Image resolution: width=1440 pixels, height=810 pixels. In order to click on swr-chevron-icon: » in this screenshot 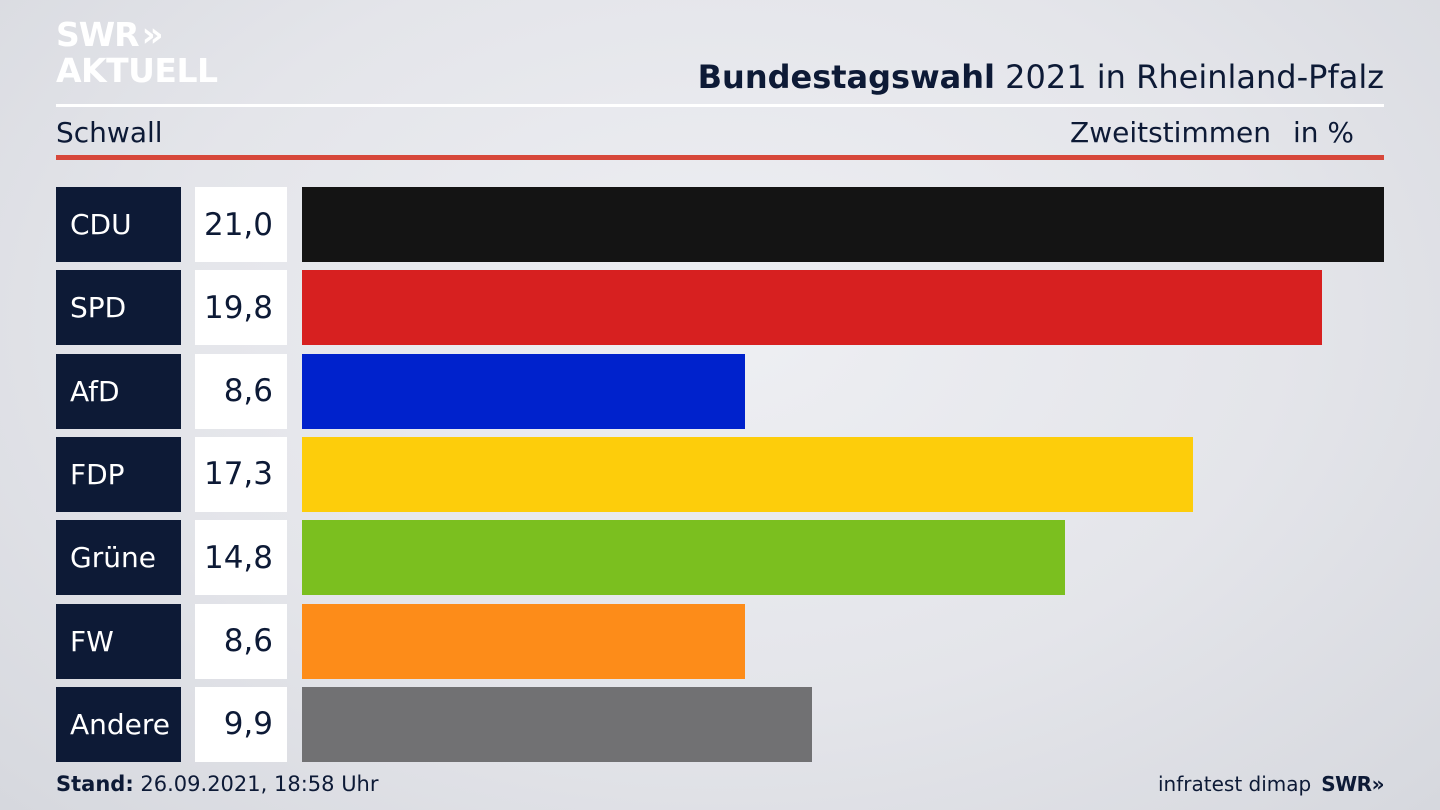, I will do `click(1378, 784)`.